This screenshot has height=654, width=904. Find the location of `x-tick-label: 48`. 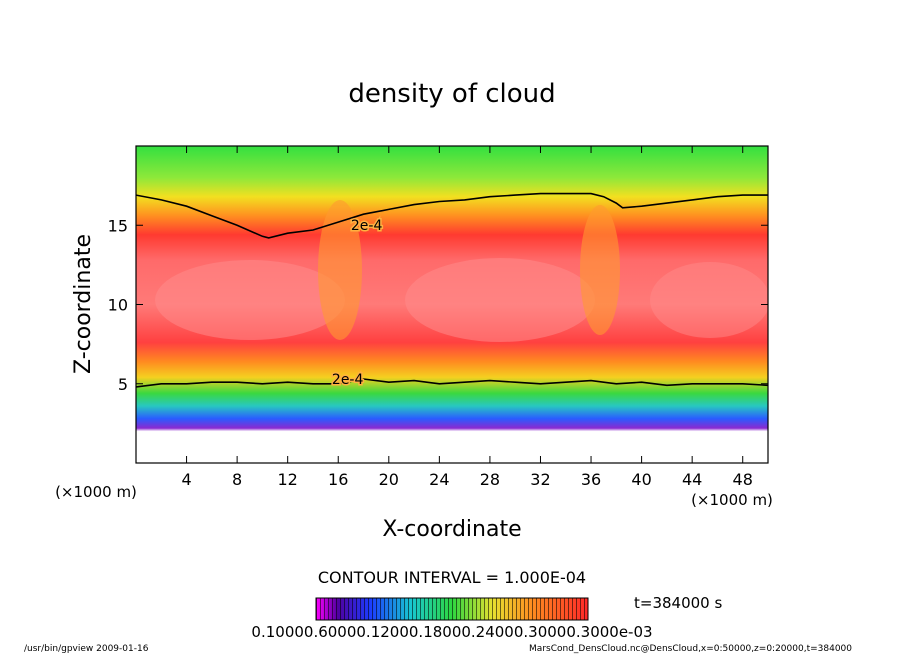

x-tick-label: 48 is located at coordinates (743, 479).